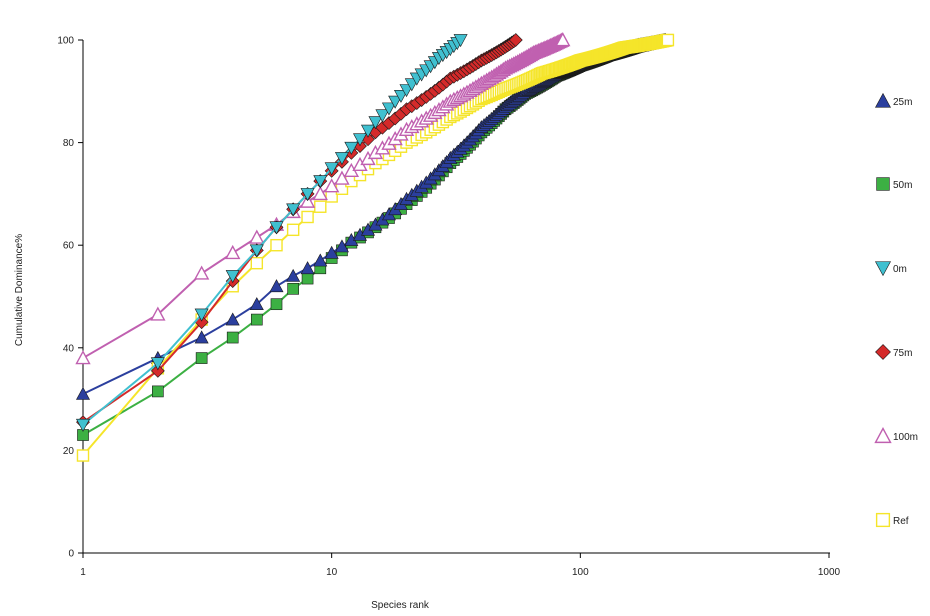 This screenshot has width=930, height=616. Describe the element at coordinates (896, 310) in the screenshot. I see `legend: 25m 50m 0m 75m 100m Ref` at that location.